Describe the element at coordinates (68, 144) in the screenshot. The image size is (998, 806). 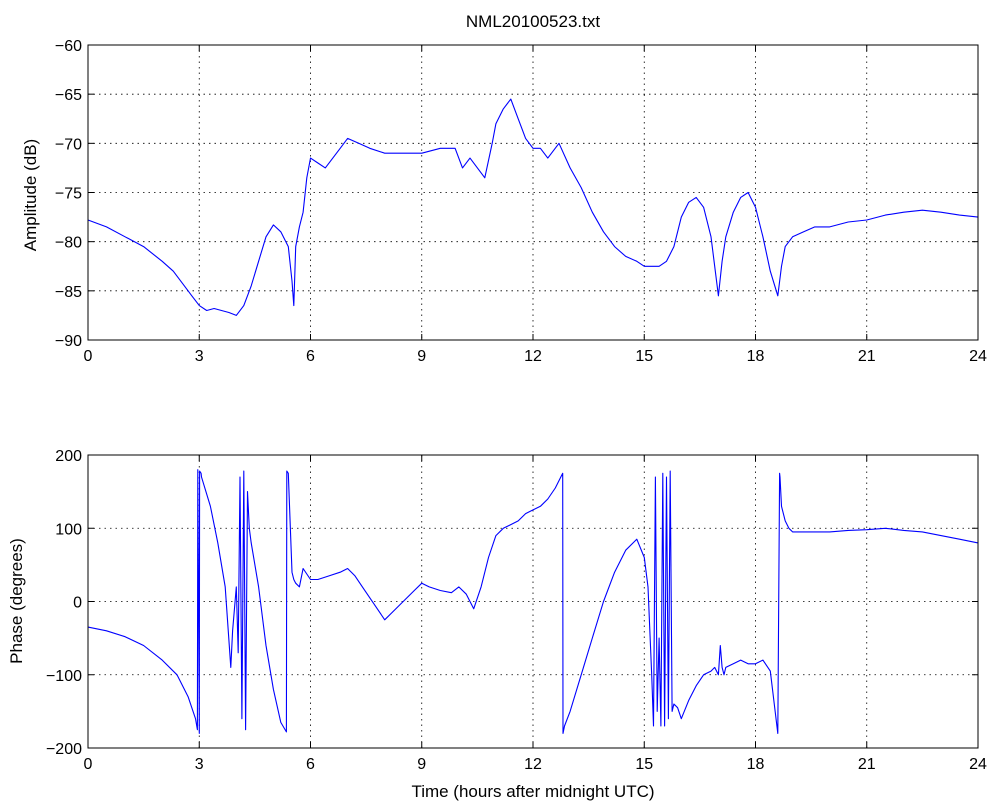
I see `y-tick-label: −70` at that location.